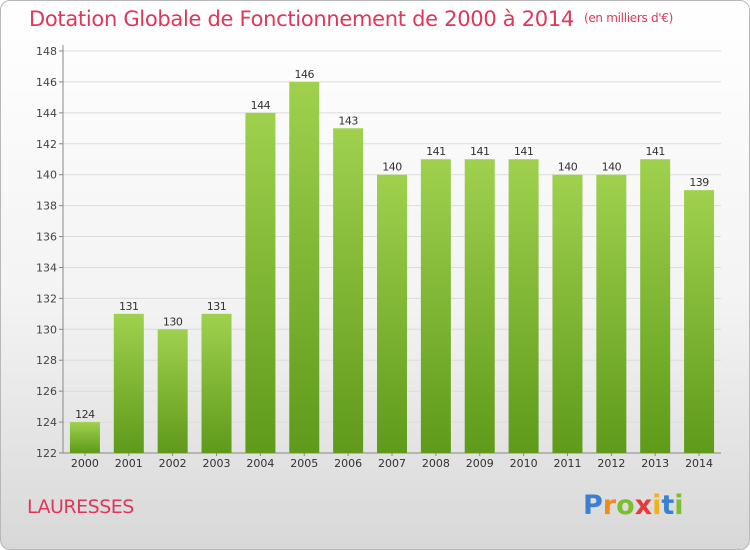 The width and height of the screenshot is (750, 550). What do you see at coordinates (172, 391) in the screenshot?
I see `bar-2002` at bounding box center [172, 391].